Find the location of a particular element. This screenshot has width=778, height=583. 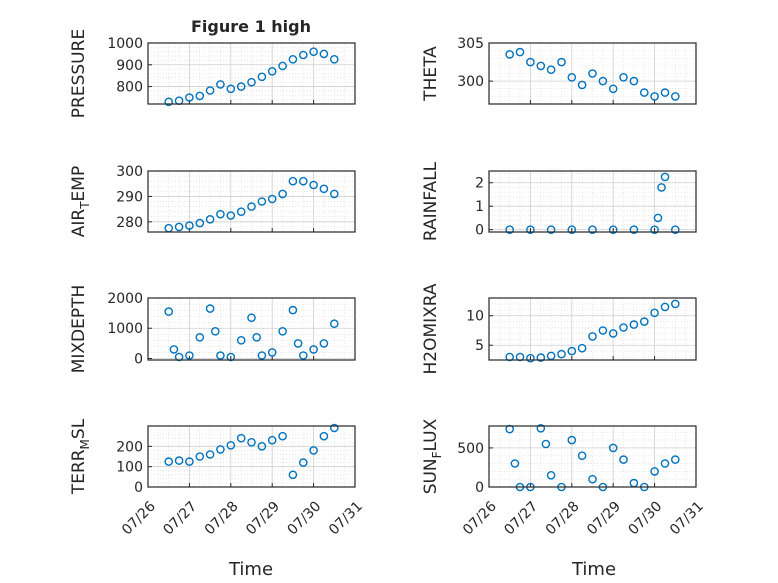

y-axis-label: H2OMIXRA is located at coordinates (431, 328).